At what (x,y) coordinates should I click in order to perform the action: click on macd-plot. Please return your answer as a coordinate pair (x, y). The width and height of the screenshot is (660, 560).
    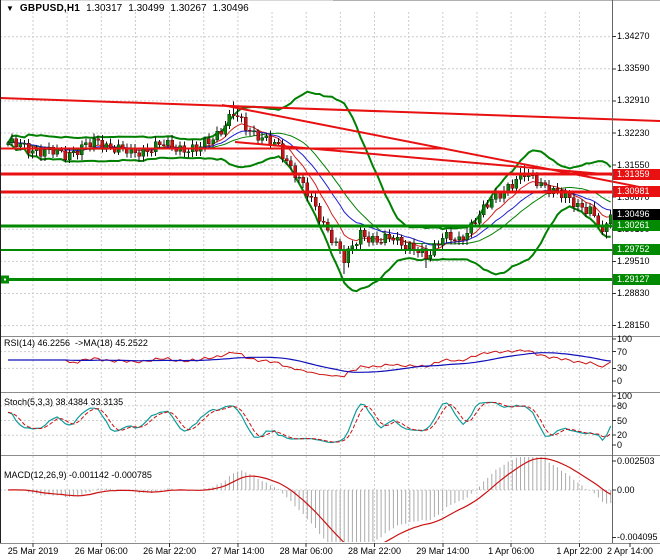
    Looking at the image, I should click on (309, 499).